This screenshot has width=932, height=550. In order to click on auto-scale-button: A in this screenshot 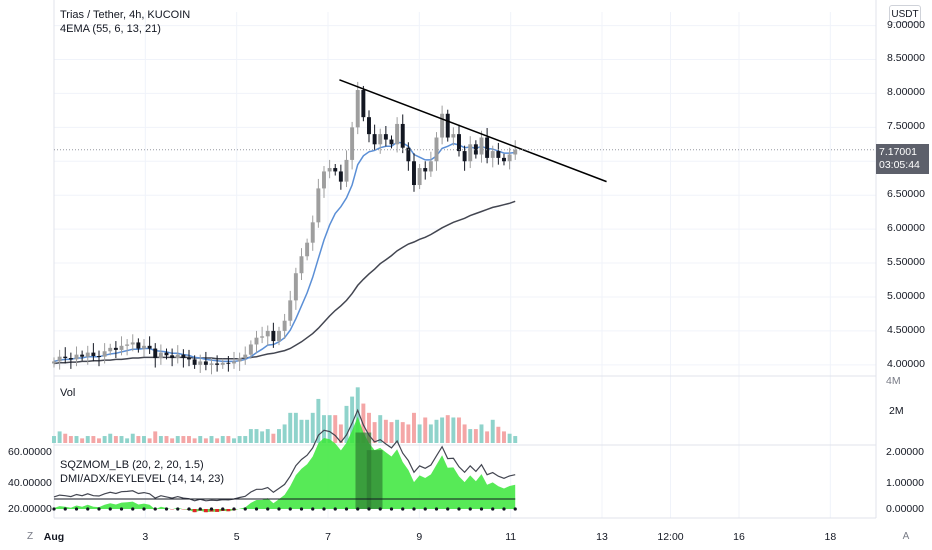, I will do `click(906, 536)`.